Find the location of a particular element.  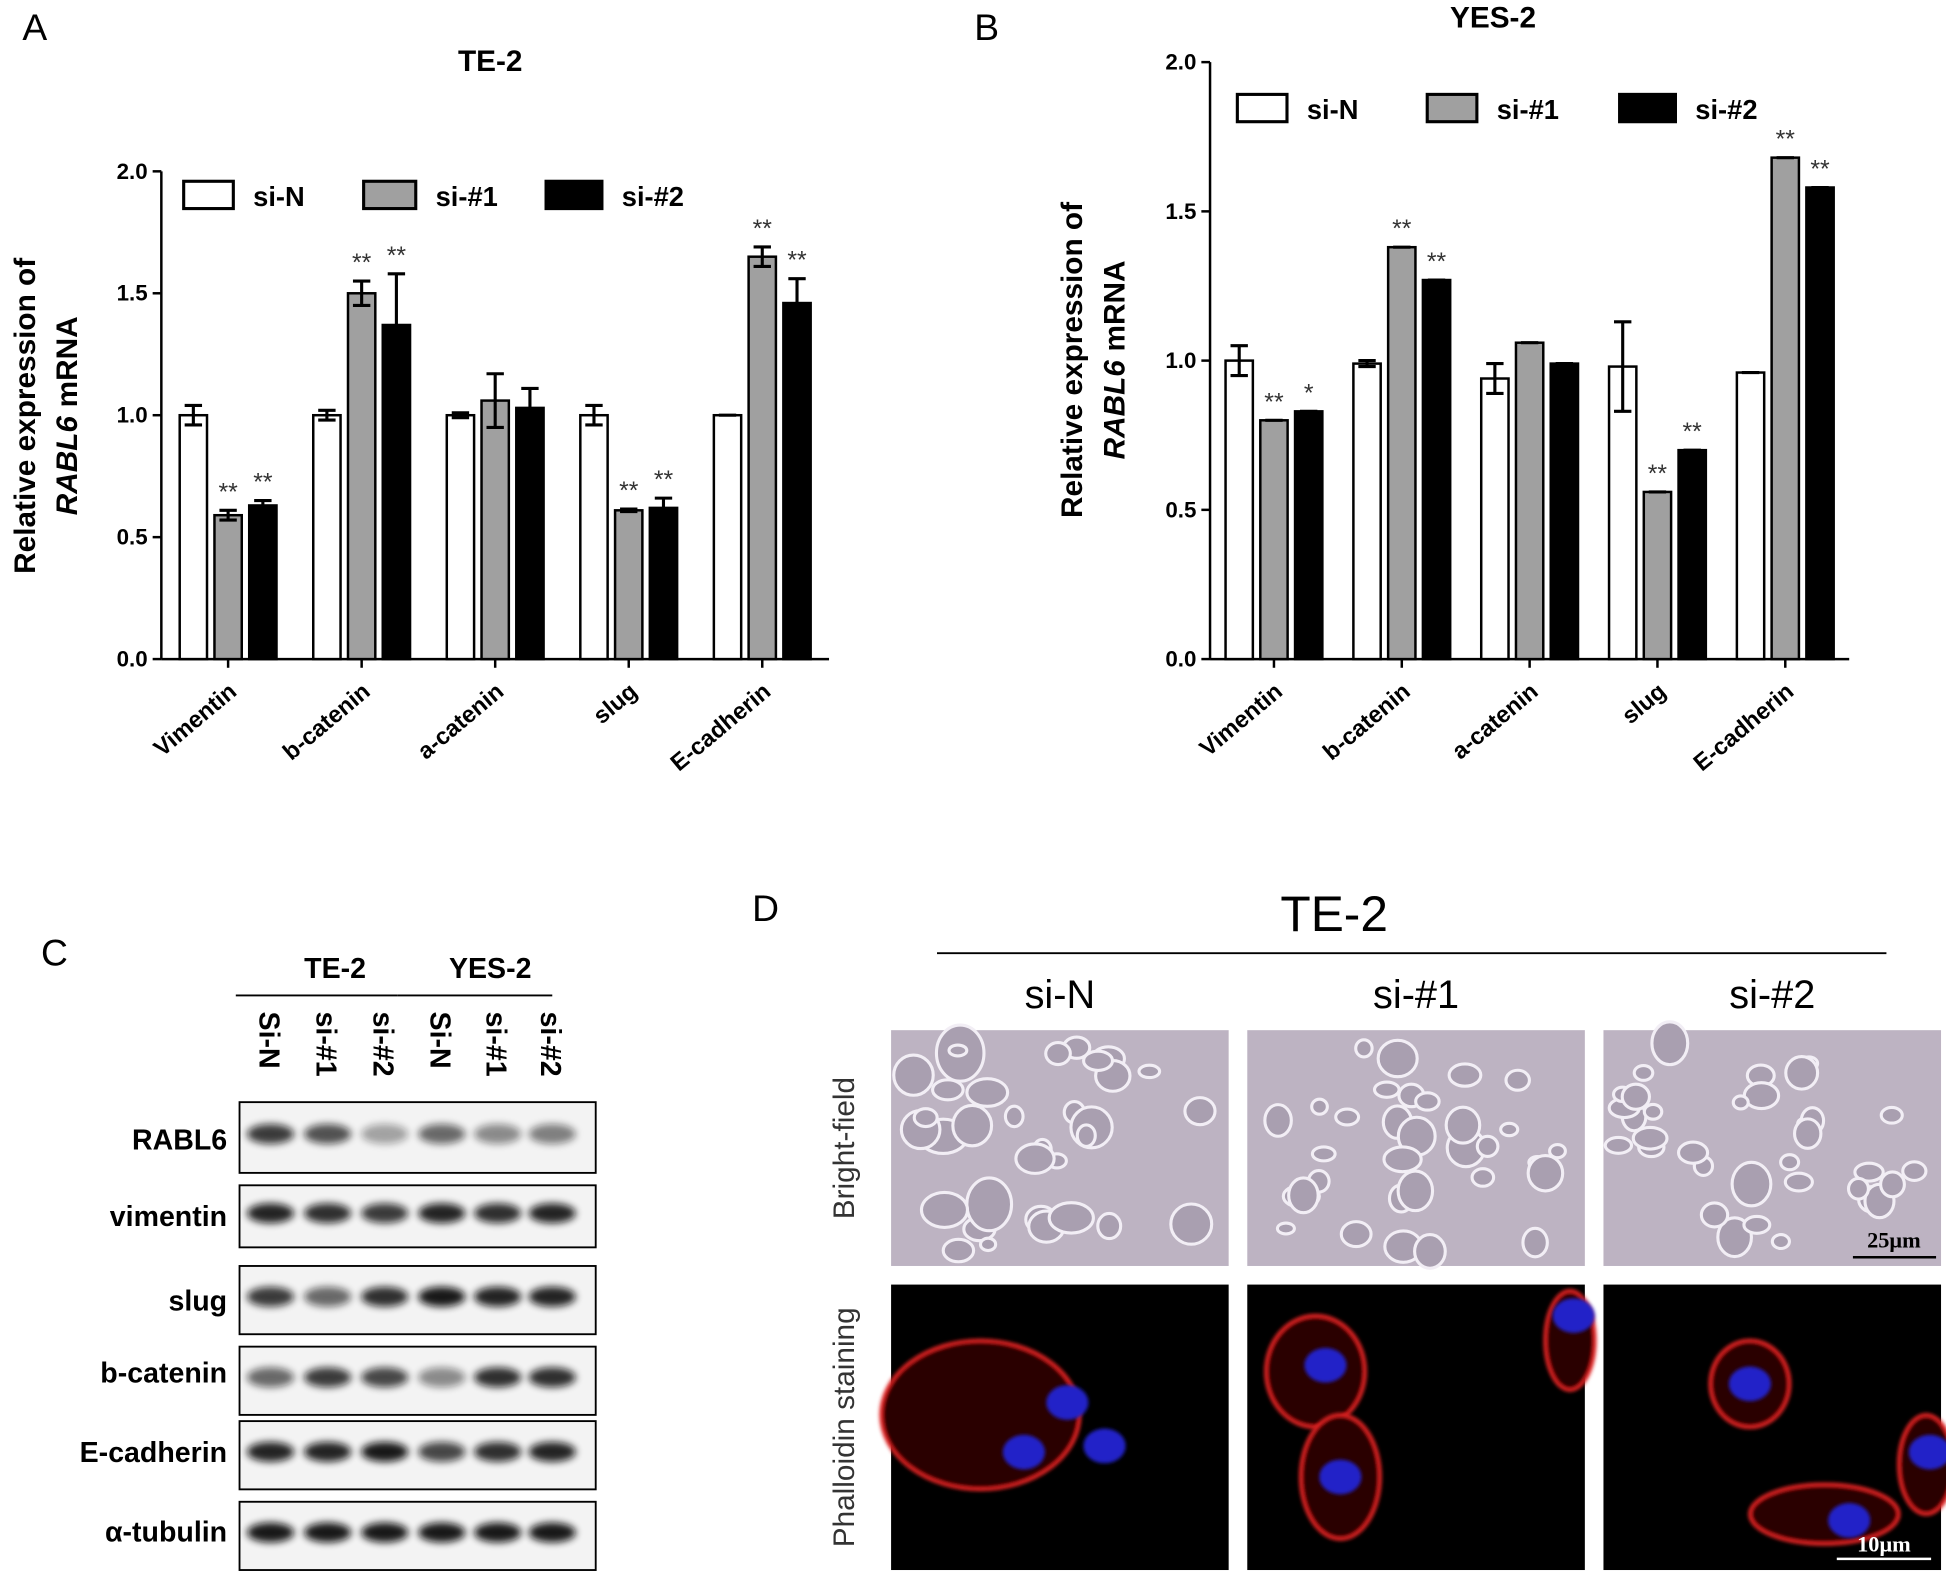

y-axis-label: Relative expression of is located at coordinates (25, 416).